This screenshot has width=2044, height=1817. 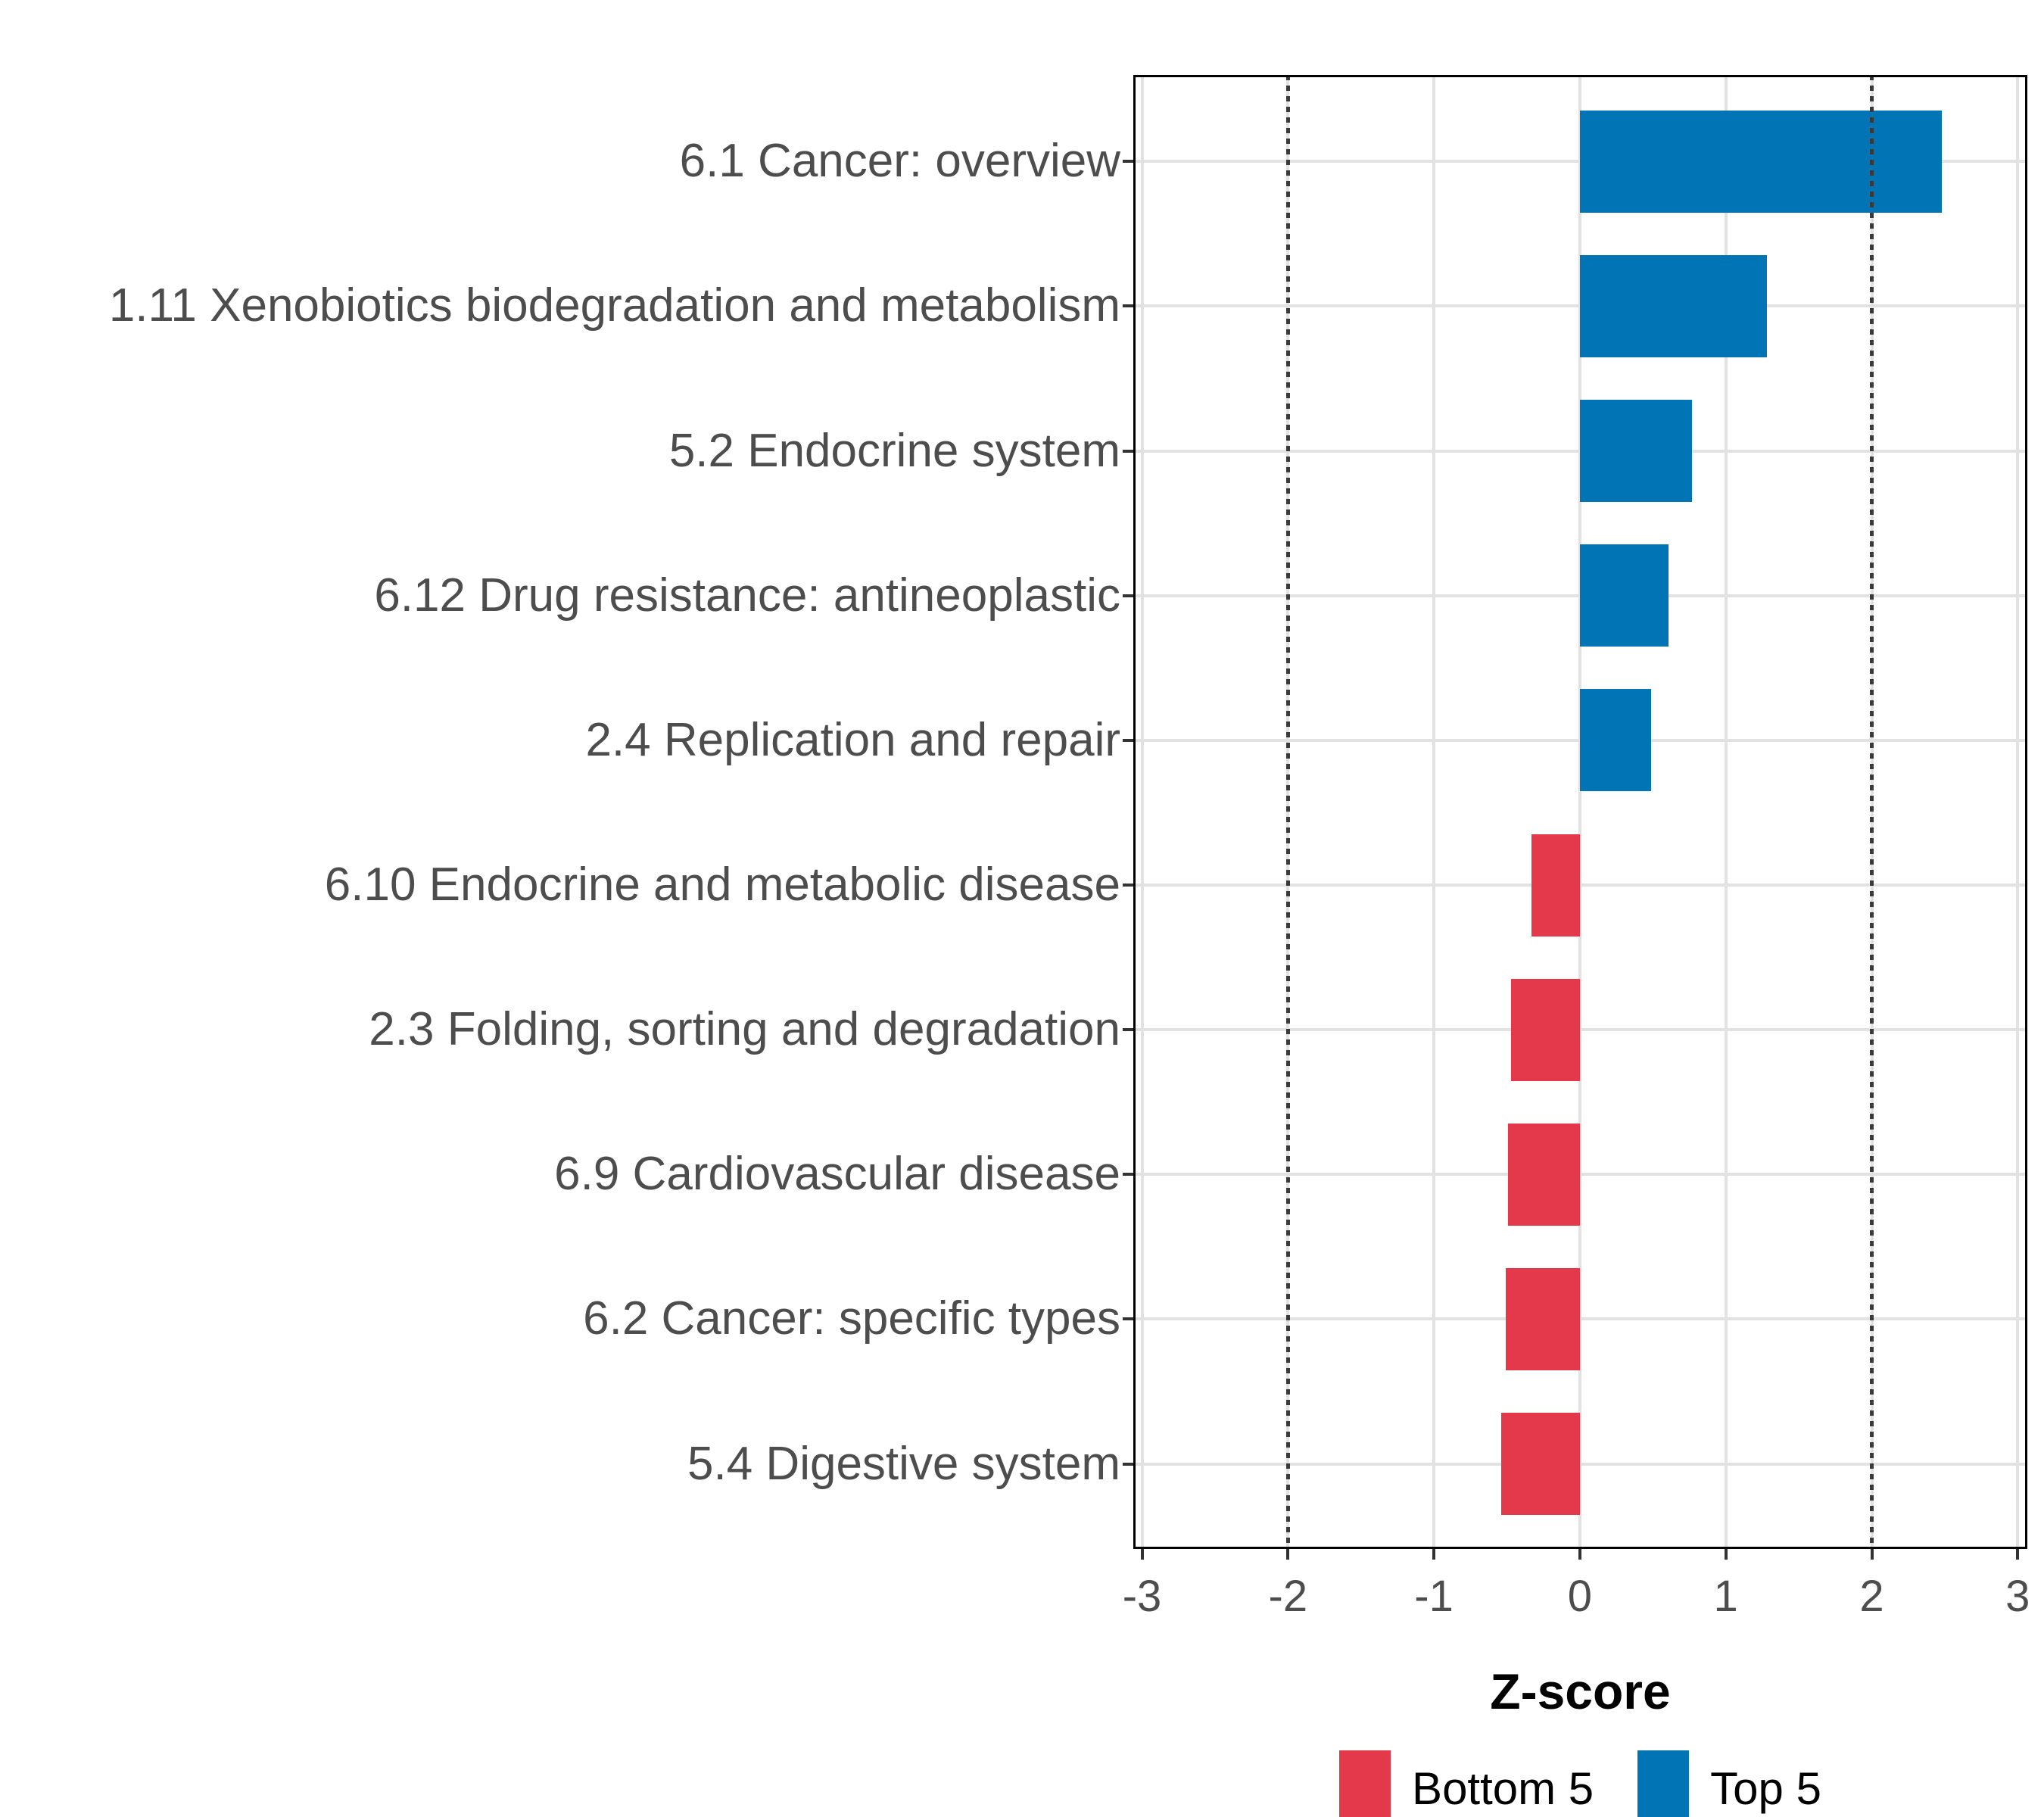 I want to click on y-axis-label: 2.3 Folding, sorting and degradation, so click(x=744, y=1029).